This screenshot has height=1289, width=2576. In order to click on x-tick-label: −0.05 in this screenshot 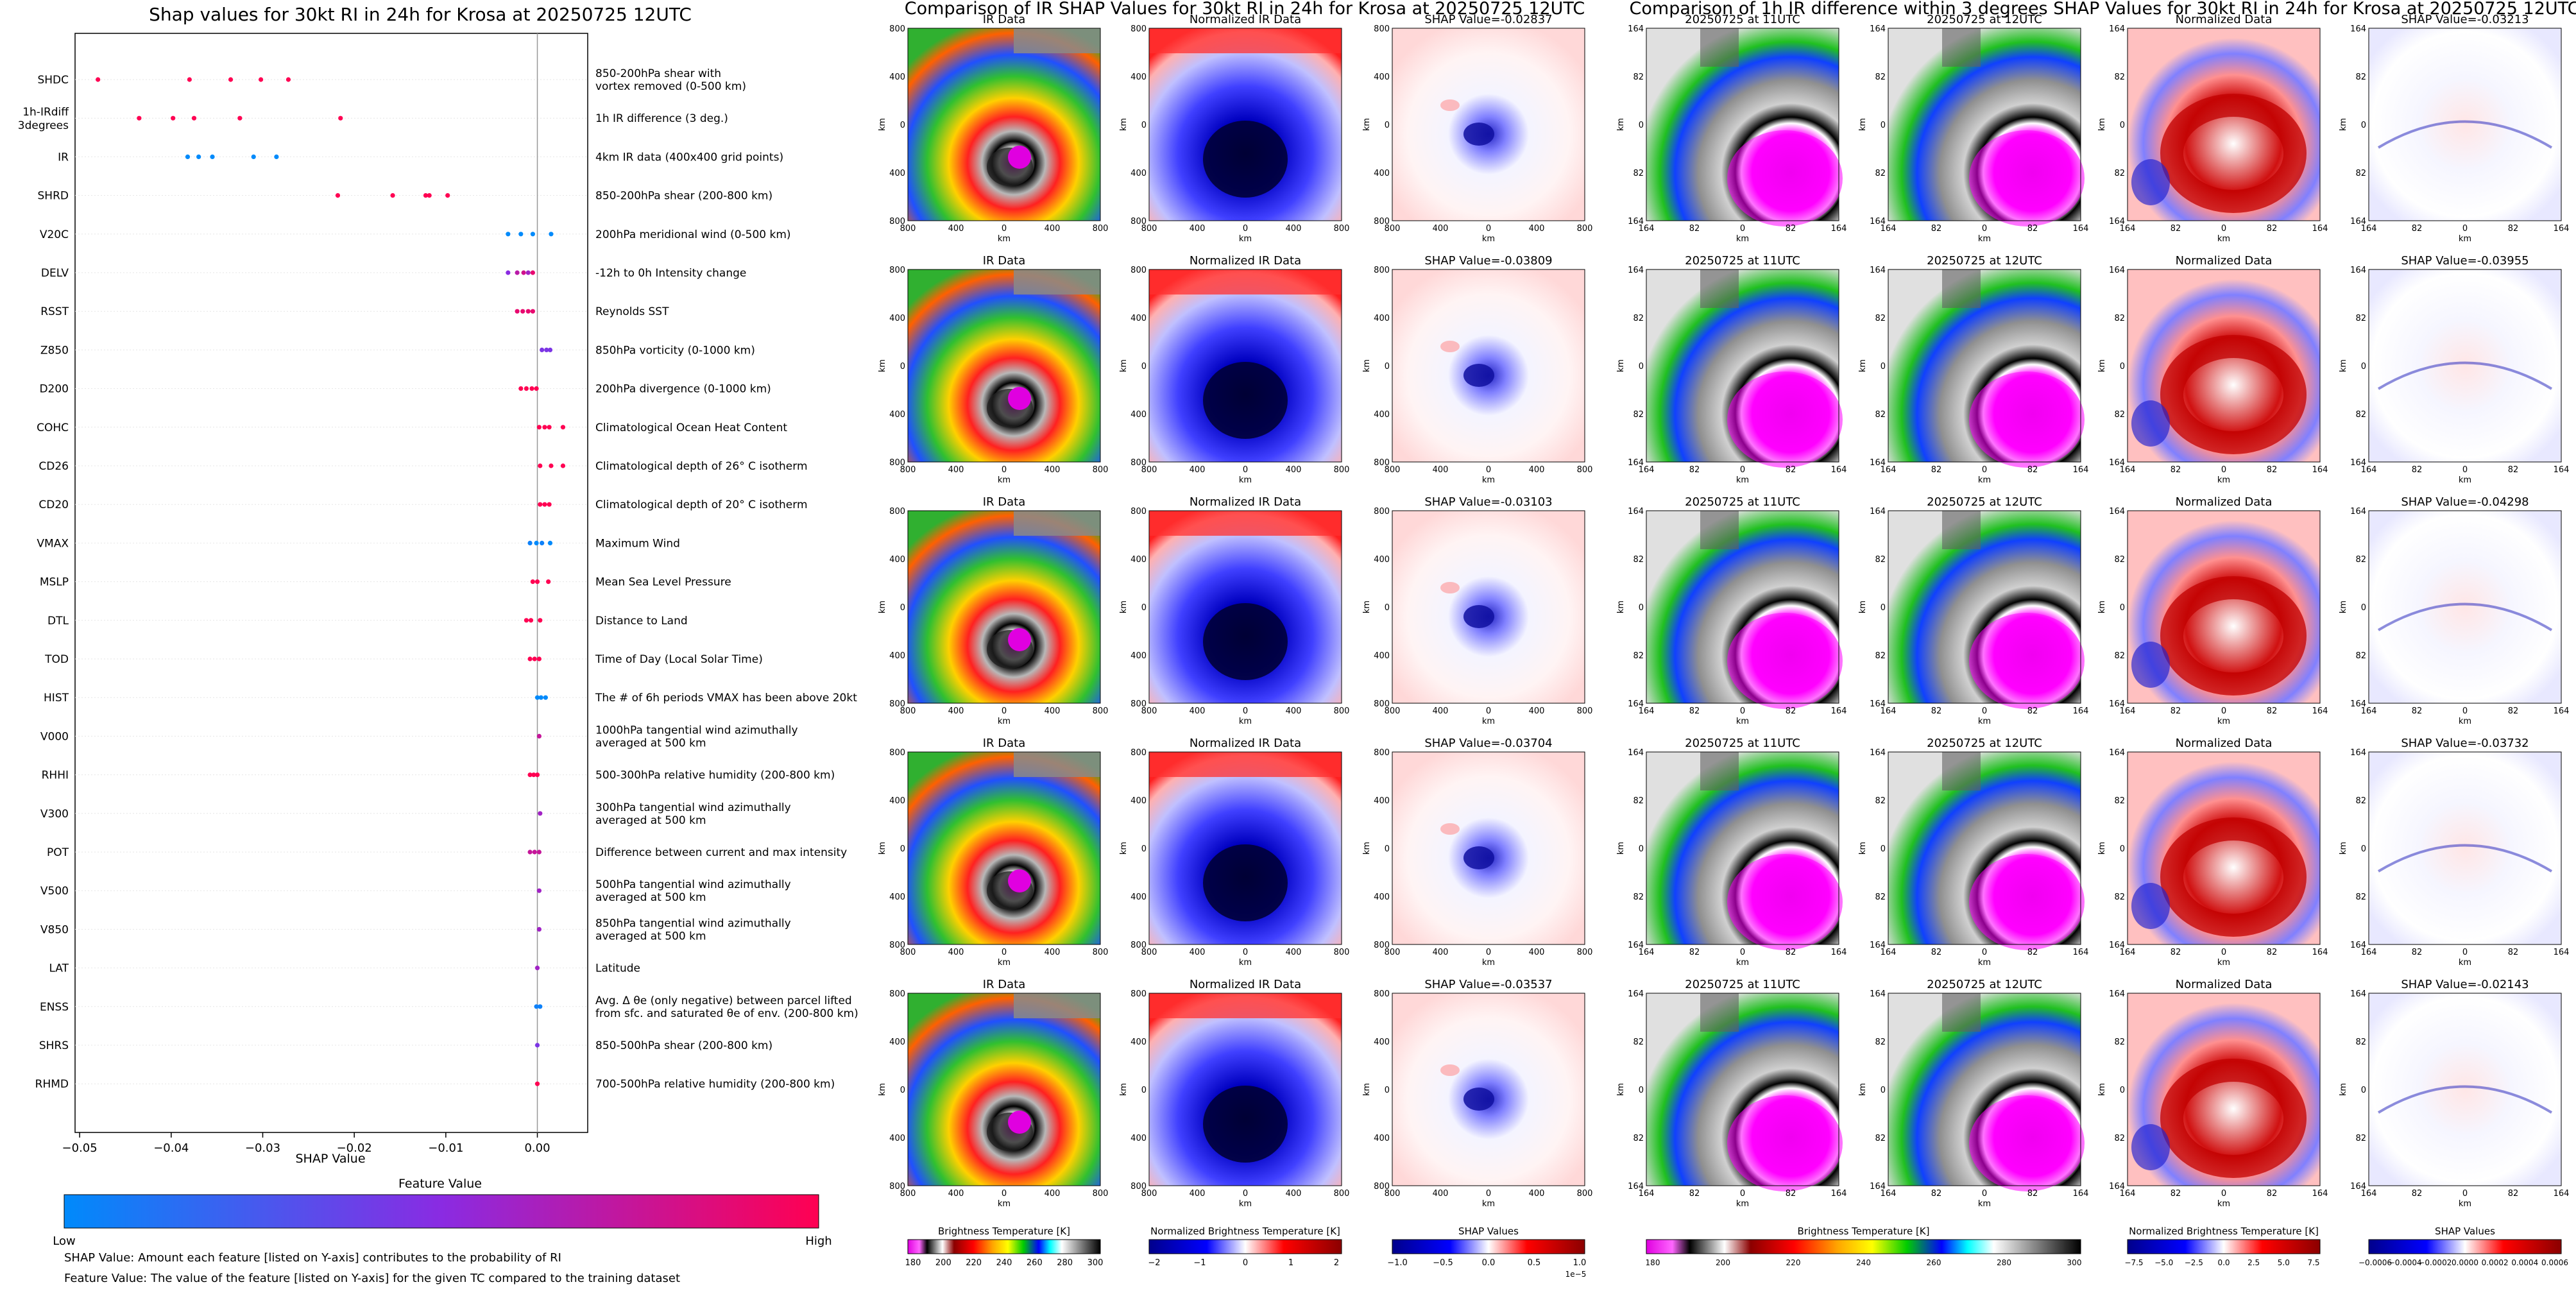, I will do `click(80, 1148)`.